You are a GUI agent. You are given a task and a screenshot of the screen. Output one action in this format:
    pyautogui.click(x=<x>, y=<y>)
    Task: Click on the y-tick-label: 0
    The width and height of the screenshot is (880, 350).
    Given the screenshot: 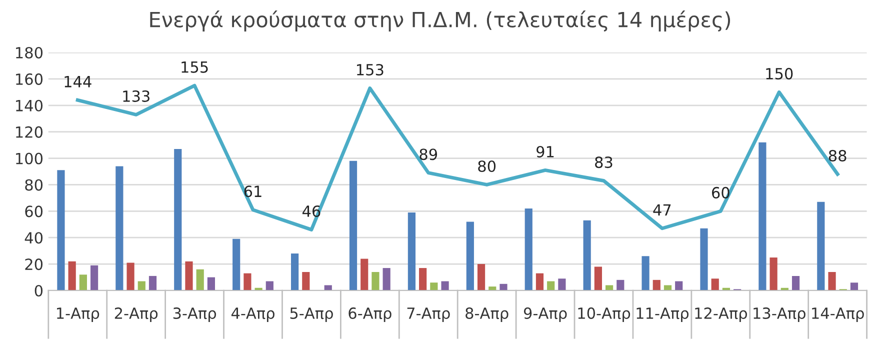 What is the action you would take?
    pyautogui.click(x=38, y=290)
    